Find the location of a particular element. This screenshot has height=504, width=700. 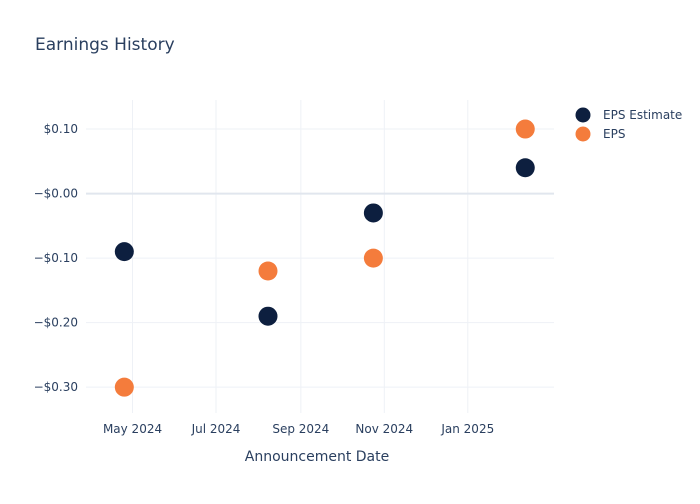

x-tick-label: Nov 2024 is located at coordinates (384, 429).